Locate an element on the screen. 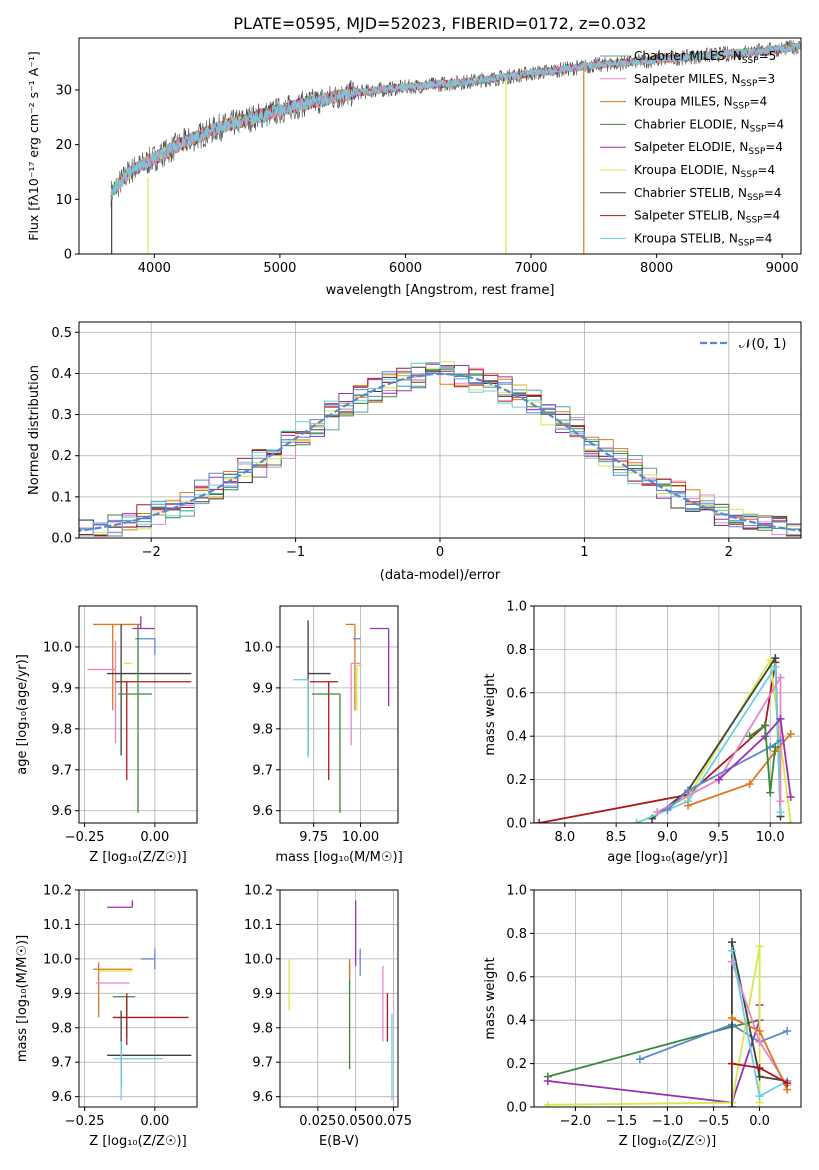  y-tick-label: 0.3 is located at coordinates (61, 415).